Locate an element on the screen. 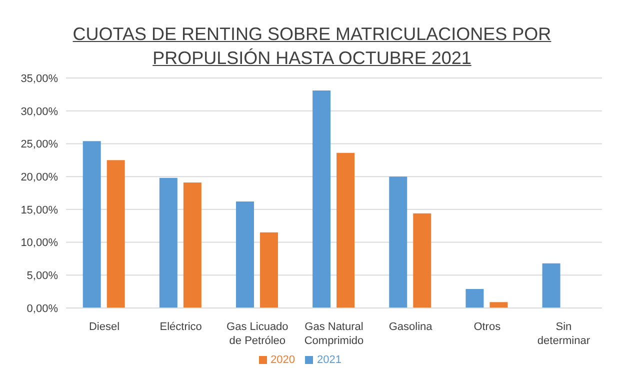  legend-label: 2020 is located at coordinates (282, 360).